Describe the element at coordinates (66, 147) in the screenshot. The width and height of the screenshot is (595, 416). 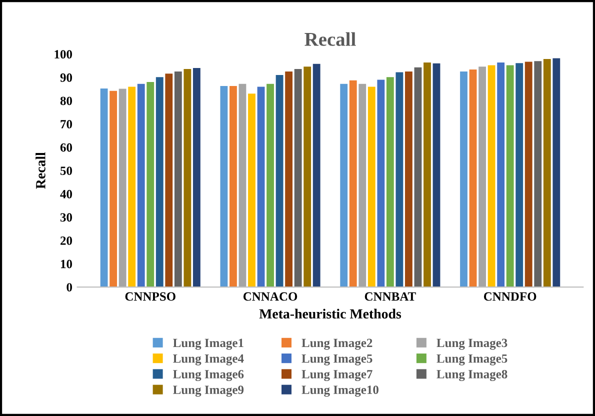
I see `y-tick-label: 60` at that location.